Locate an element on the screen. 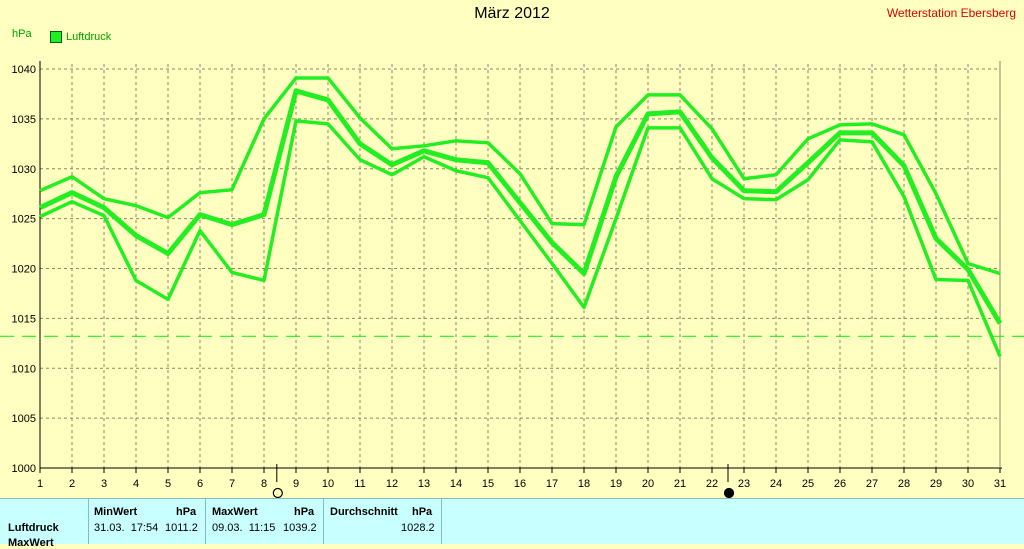 The image size is (1024, 549). x-tick-label: 6 is located at coordinates (200, 484).